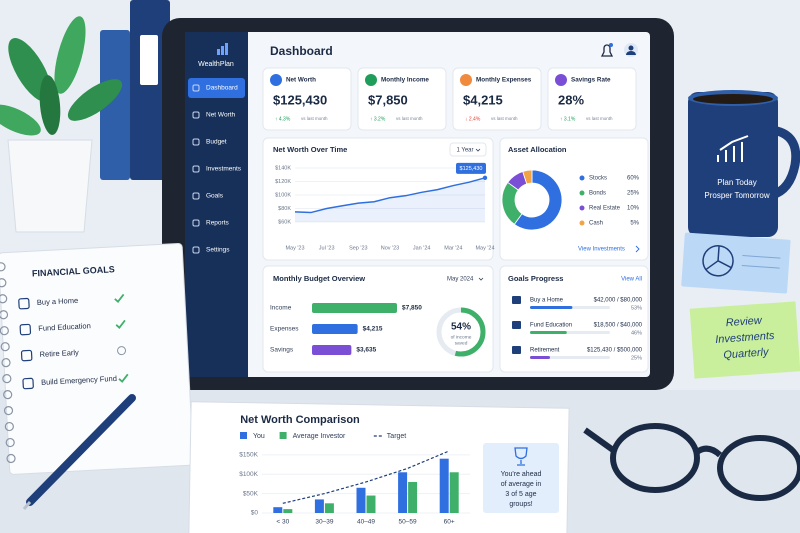 The width and height of the screenshot is (800, 533). I want to click on goal-name: Fund Education, so click(551, 326).